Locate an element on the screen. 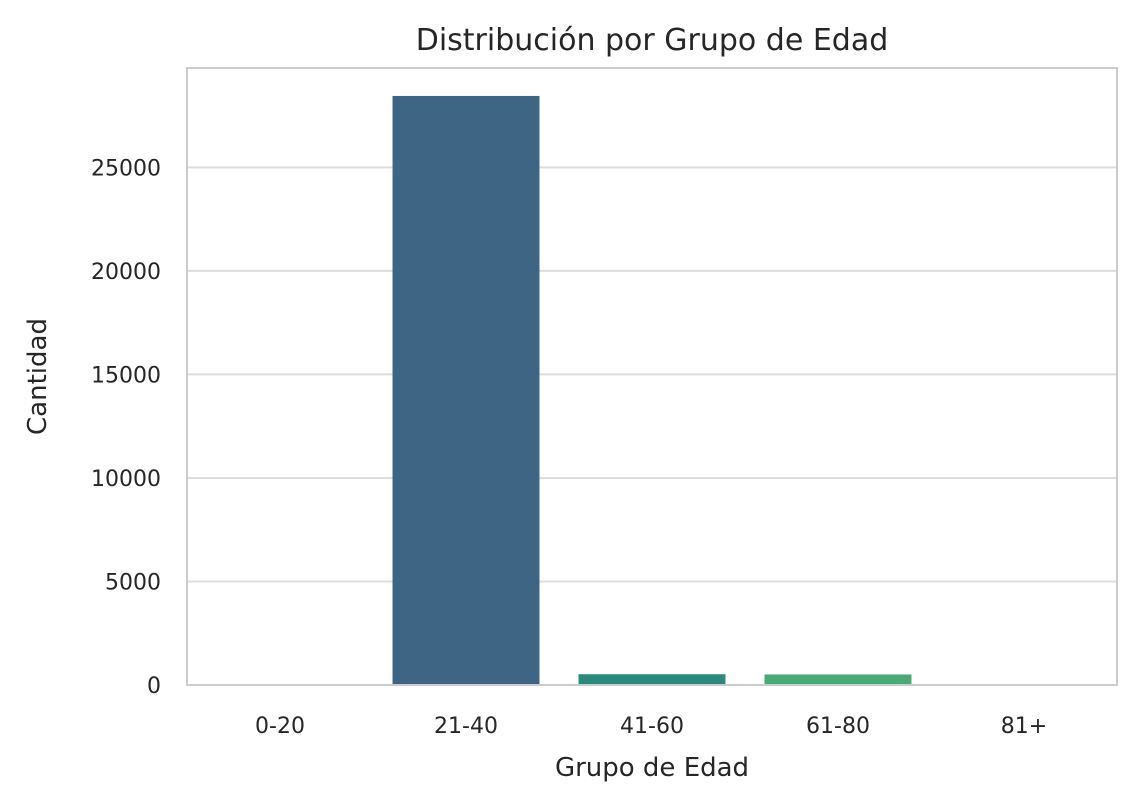 The width and height of the screenshot is (1137, 803). y-tick-label: 10000 is located at coordinates (126, 479).